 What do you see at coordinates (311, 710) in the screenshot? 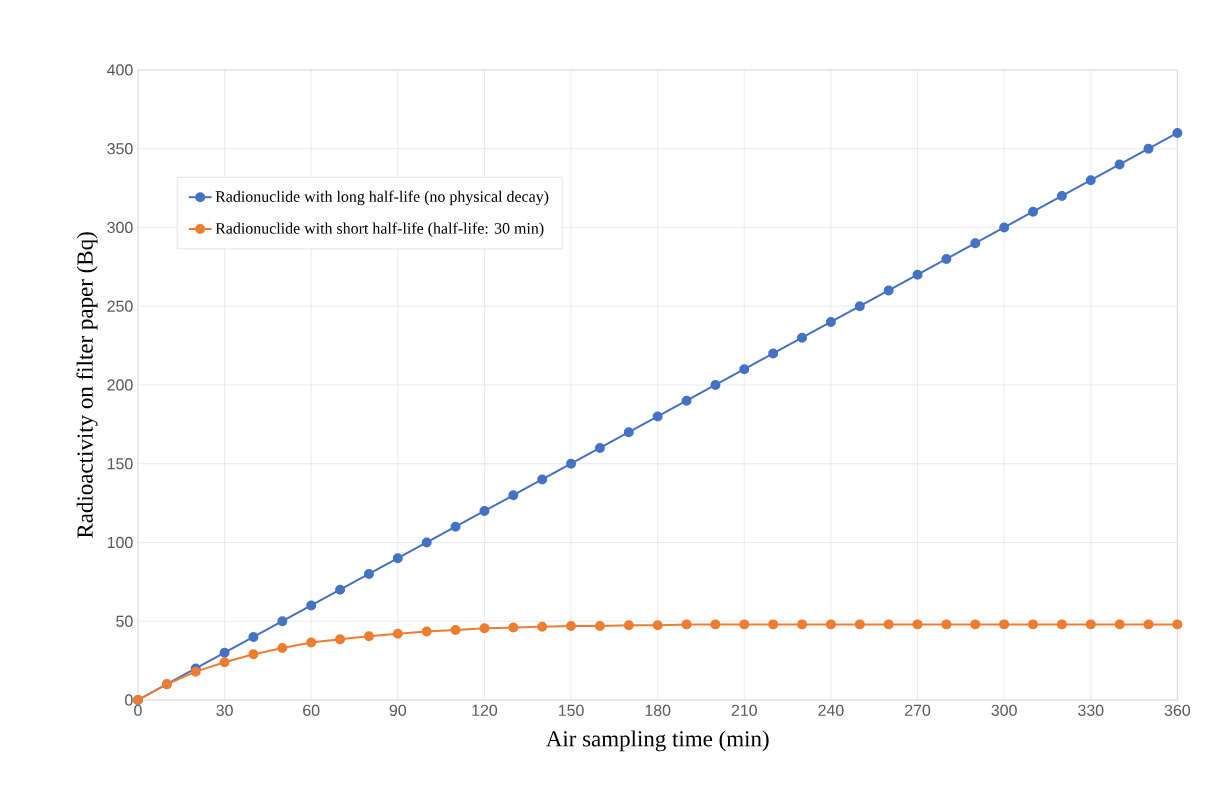
I see `x-tick-label: 60` at bounding box center [311, 710].